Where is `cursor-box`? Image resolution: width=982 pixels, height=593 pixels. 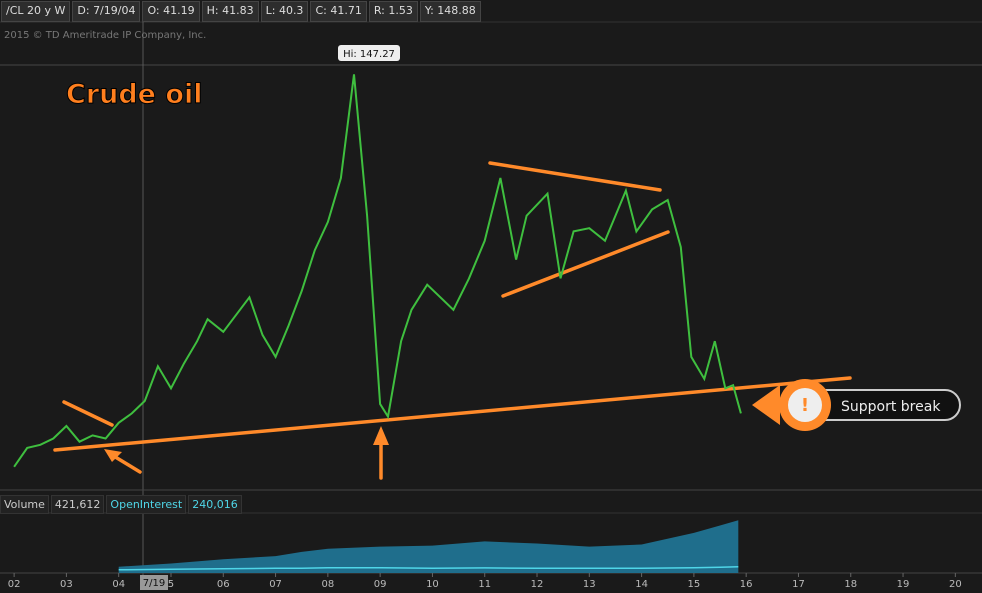 cursor-box is located at coordinates (154, 582).